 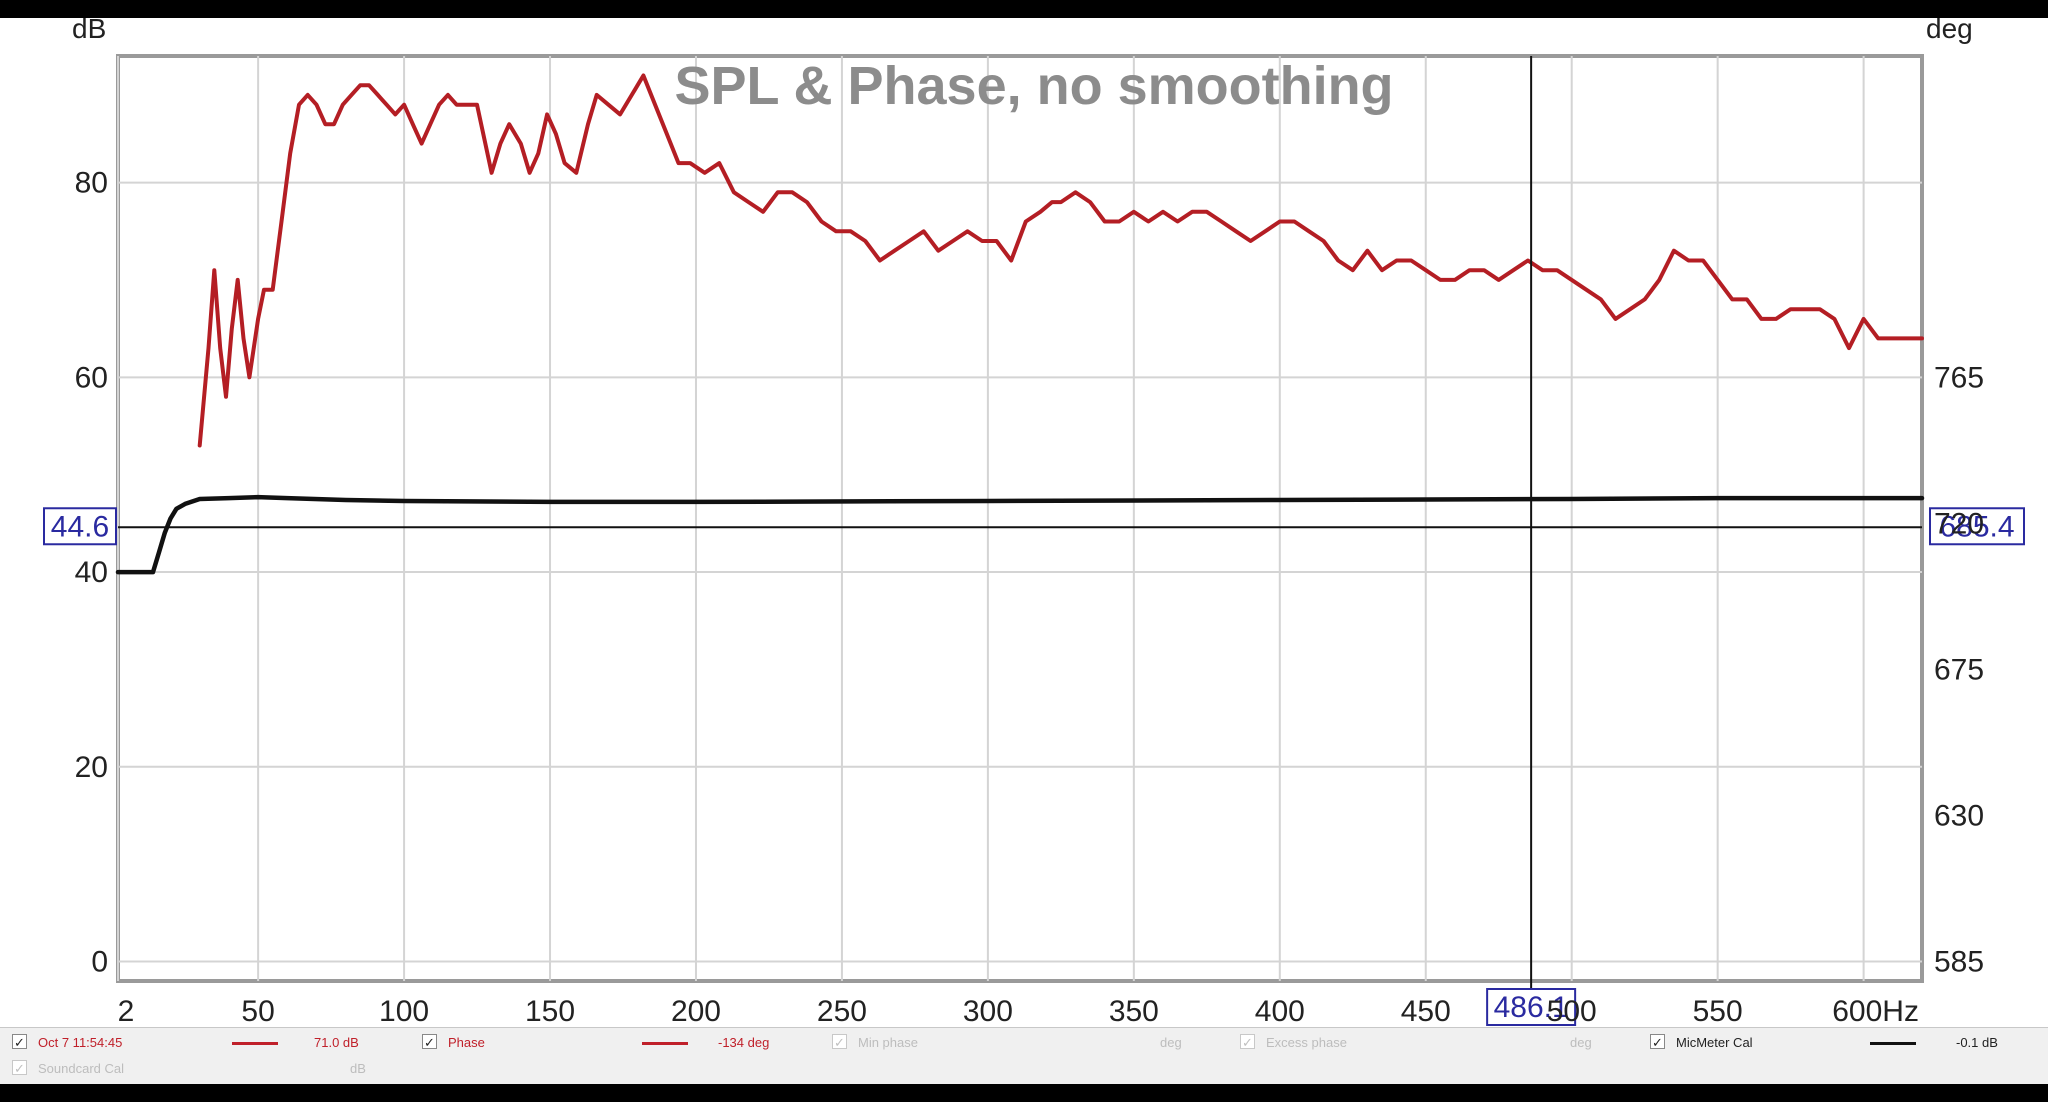 I want to click on cursor-left-readout: 44.6, so click(x=80, y=526).